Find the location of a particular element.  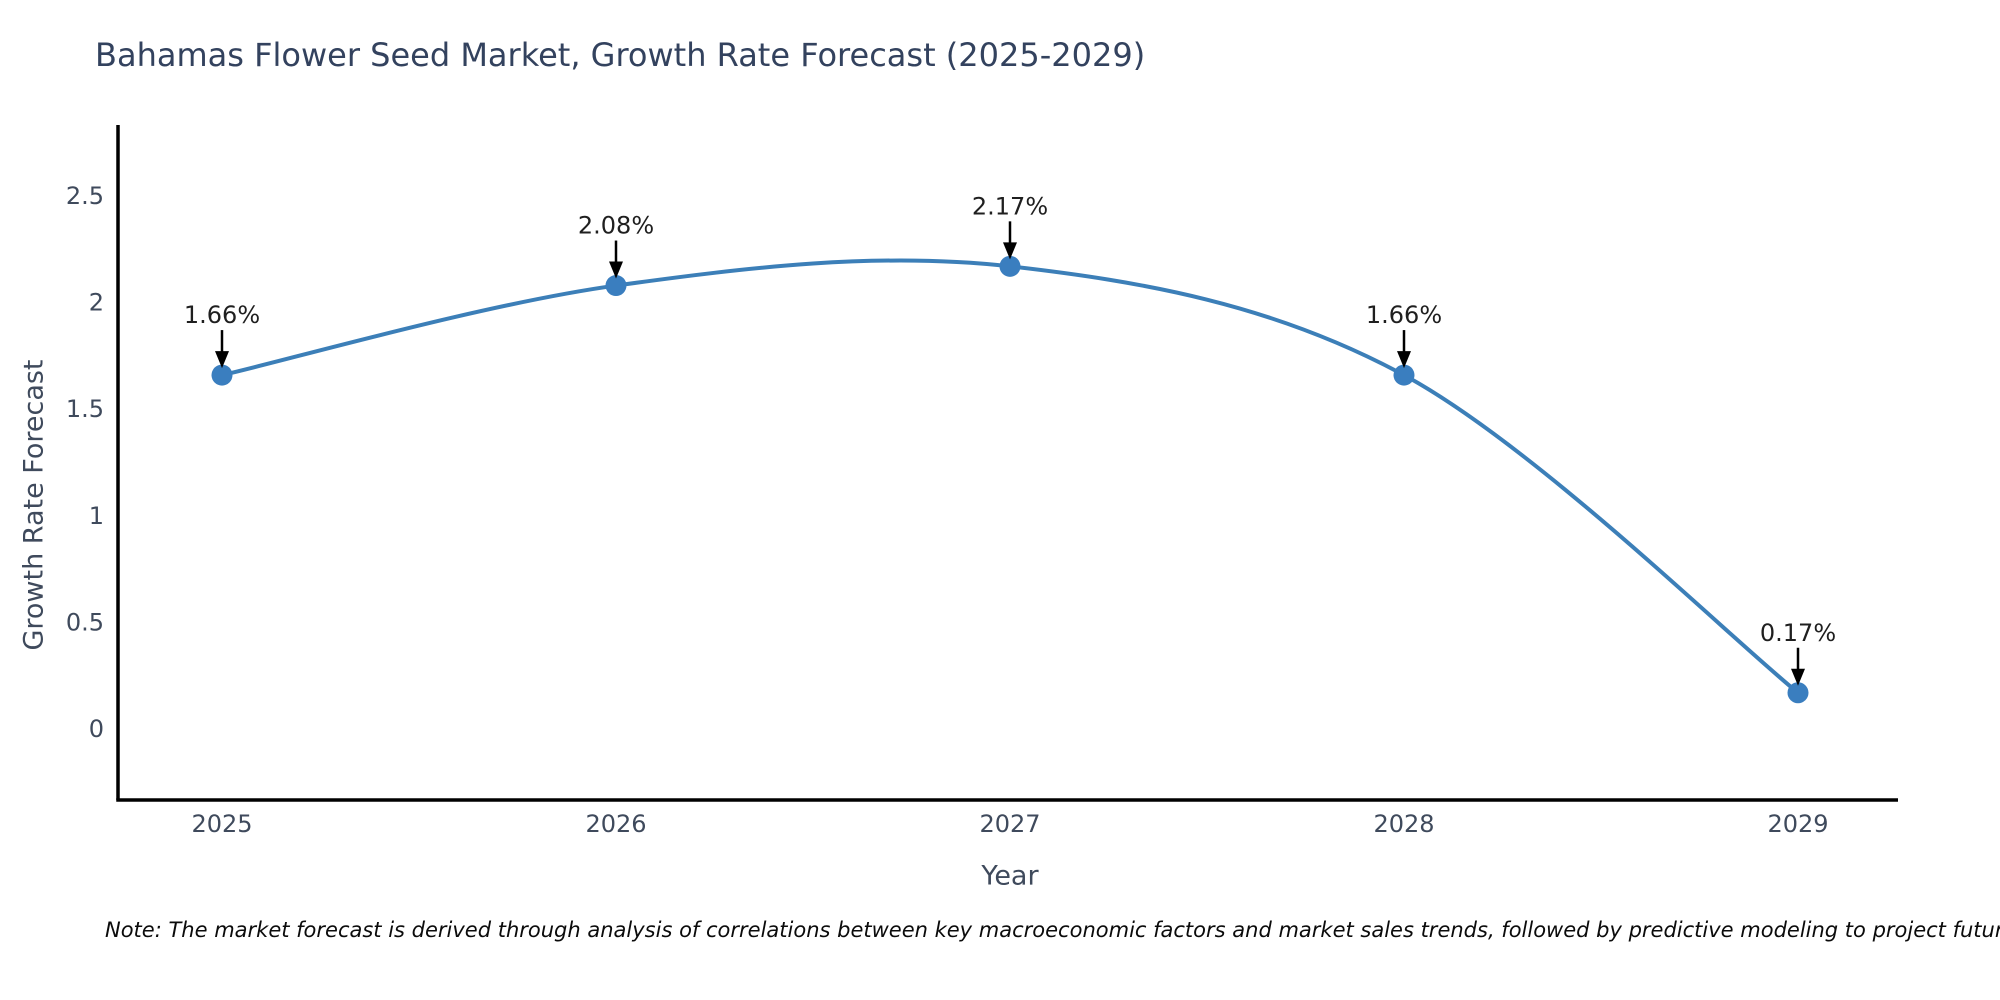

x-tick-label: 2028 is located at coordinates (1403, 824).